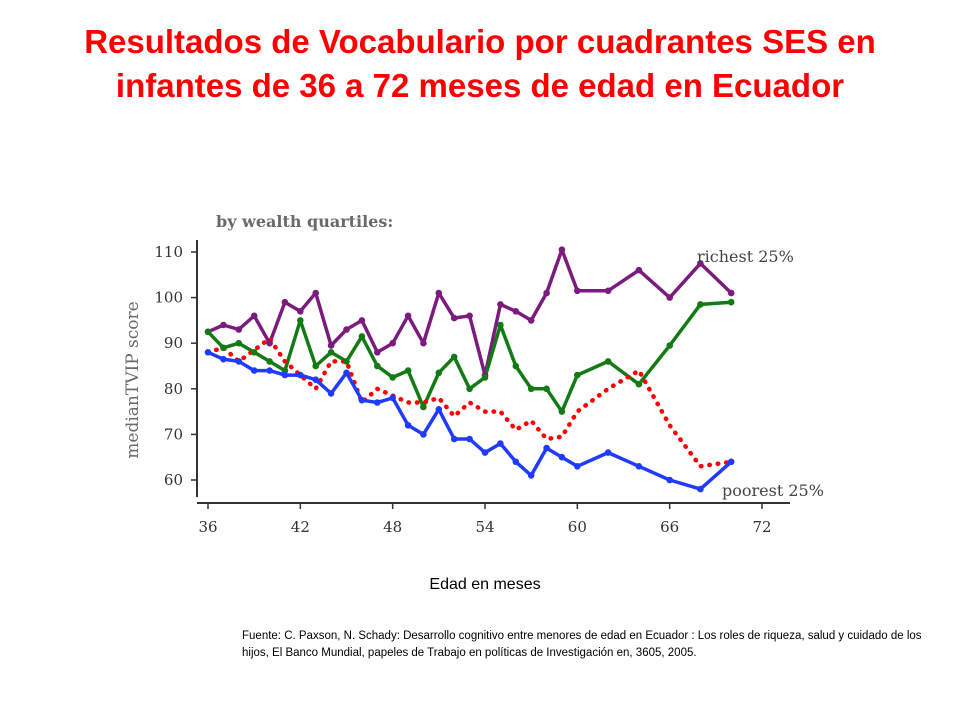 The width and height of the screenshot is (960, 720). Describe the element at coordinates (173, 434) in the screenshot. I see `y-tick-label: 70` at that location.